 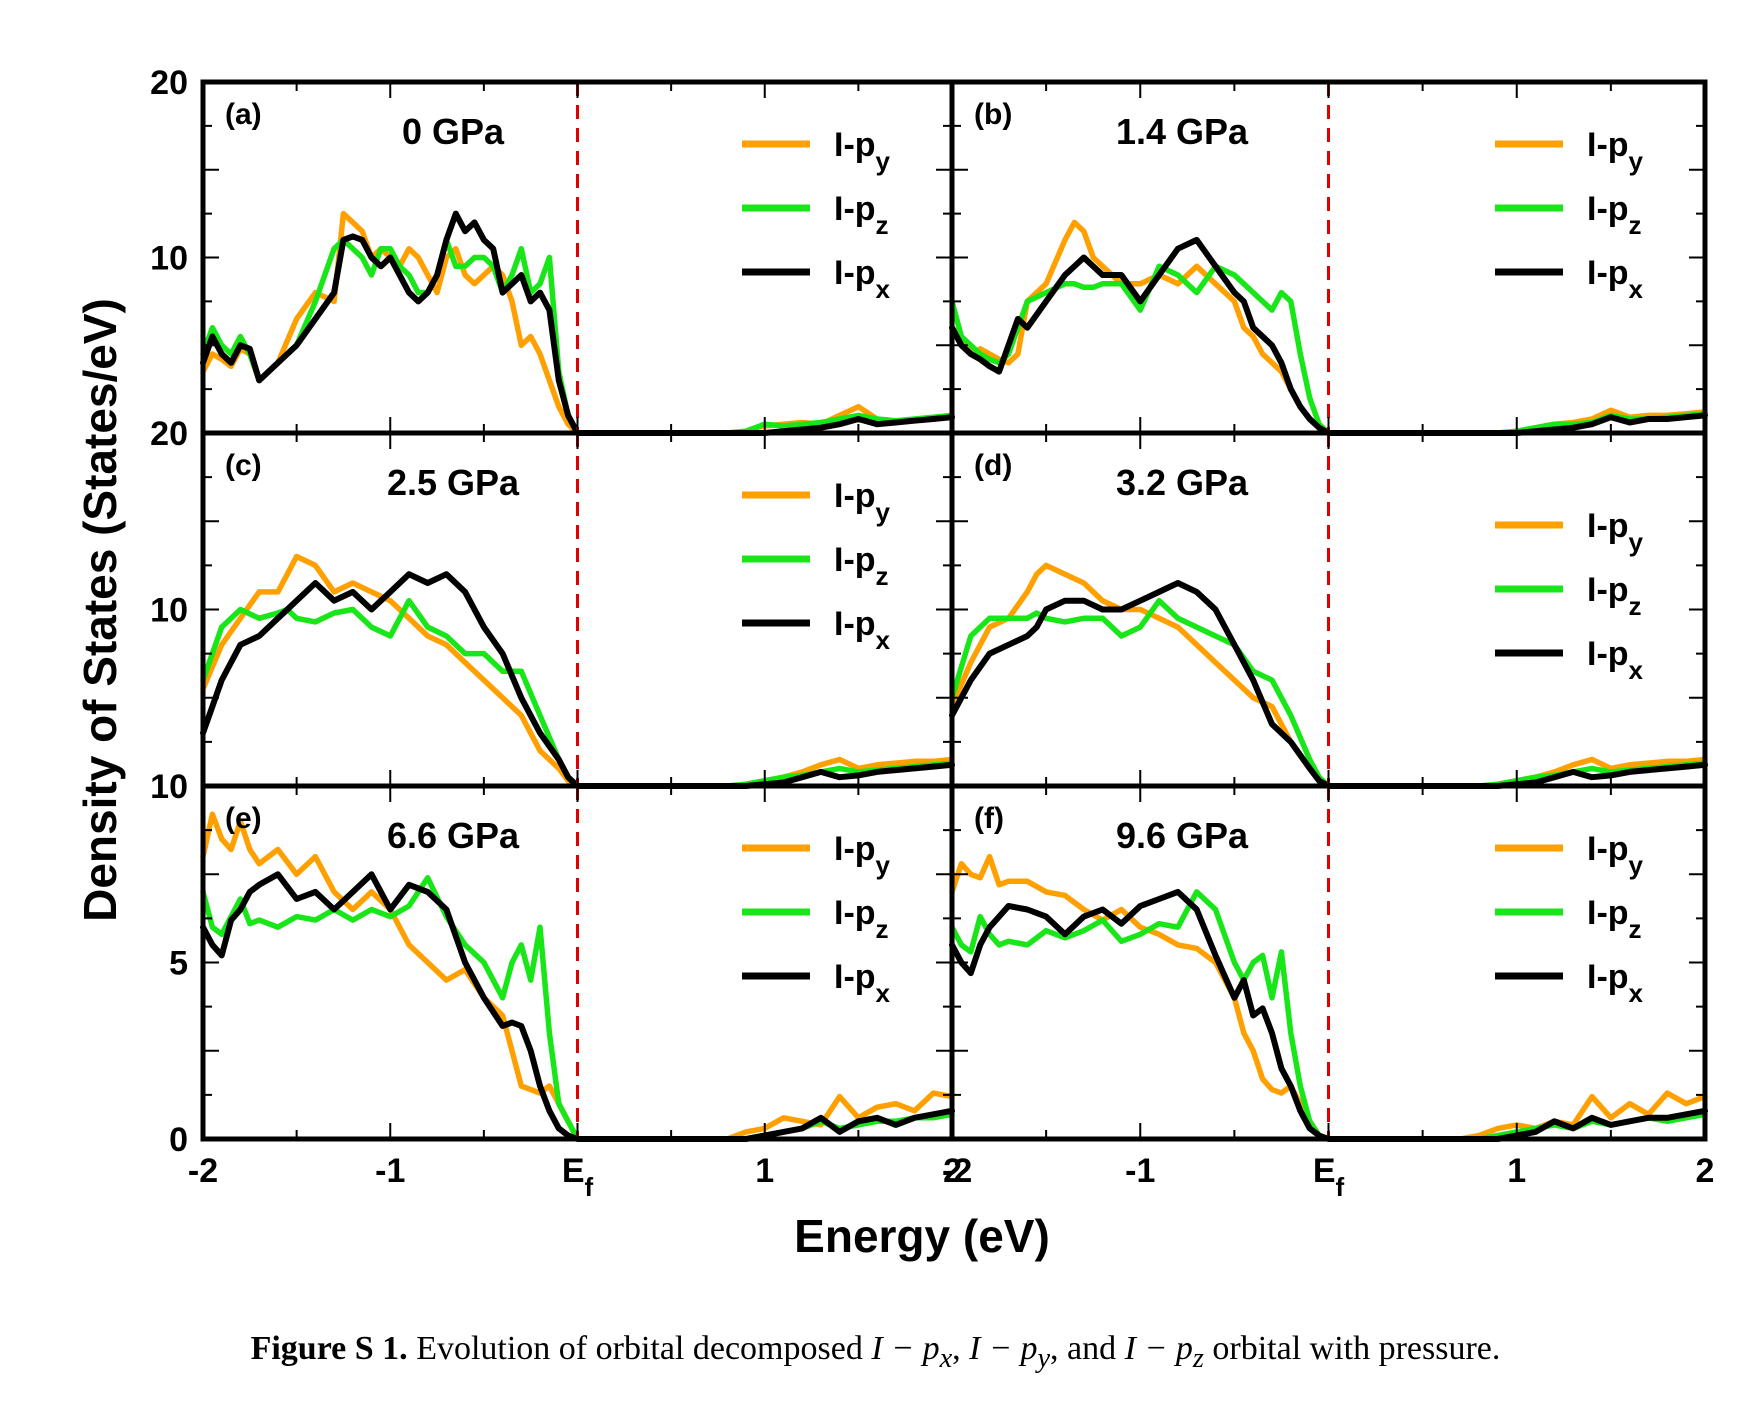 I want to click on x-tick-label: Ef, so click(x=578, y=1177).